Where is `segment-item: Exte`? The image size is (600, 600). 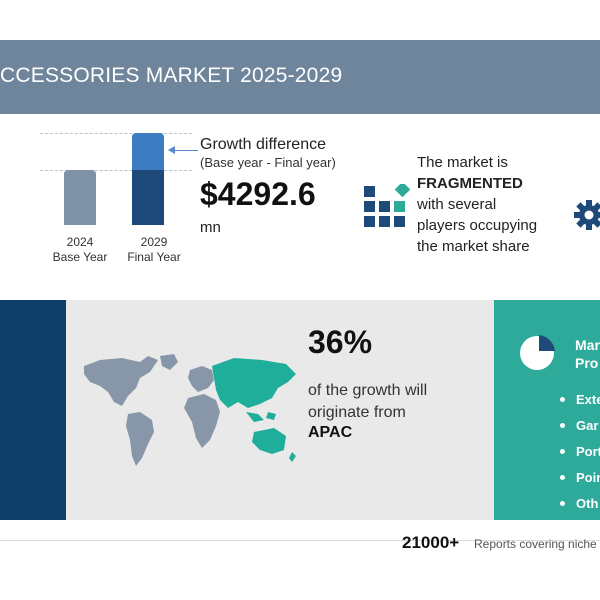 segment-item: Exte is located at coordinates (580, 399).